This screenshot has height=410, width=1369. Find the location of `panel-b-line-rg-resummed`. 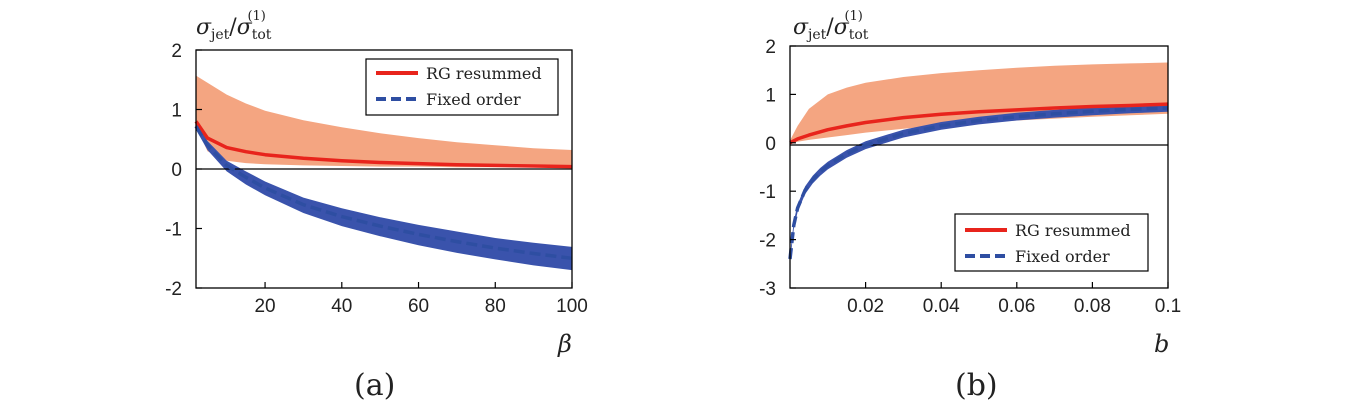

panel-b-line-rg-resummed is located at coordinates (979, 123).